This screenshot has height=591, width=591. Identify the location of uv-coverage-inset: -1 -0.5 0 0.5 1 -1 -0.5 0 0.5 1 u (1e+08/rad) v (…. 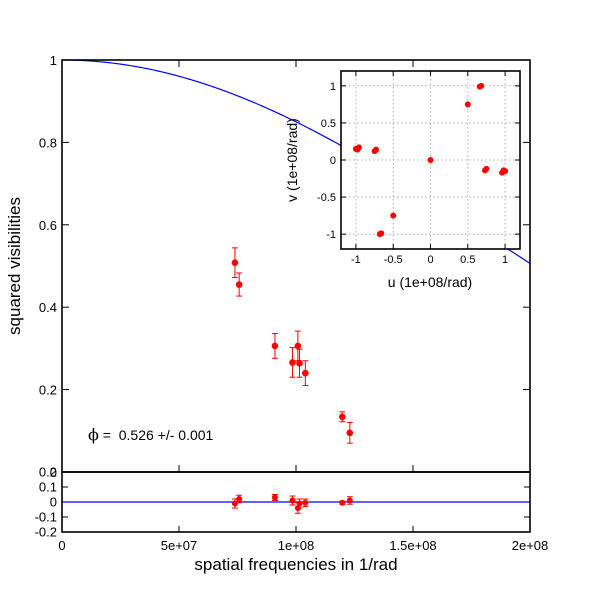
(402, 180).